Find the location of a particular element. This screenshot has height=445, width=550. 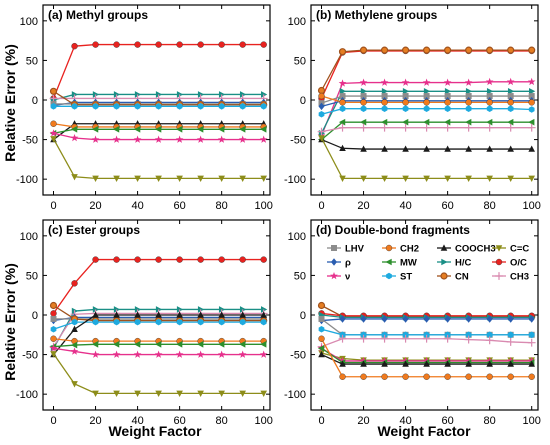

series-series is located at coordinates (158, 136).